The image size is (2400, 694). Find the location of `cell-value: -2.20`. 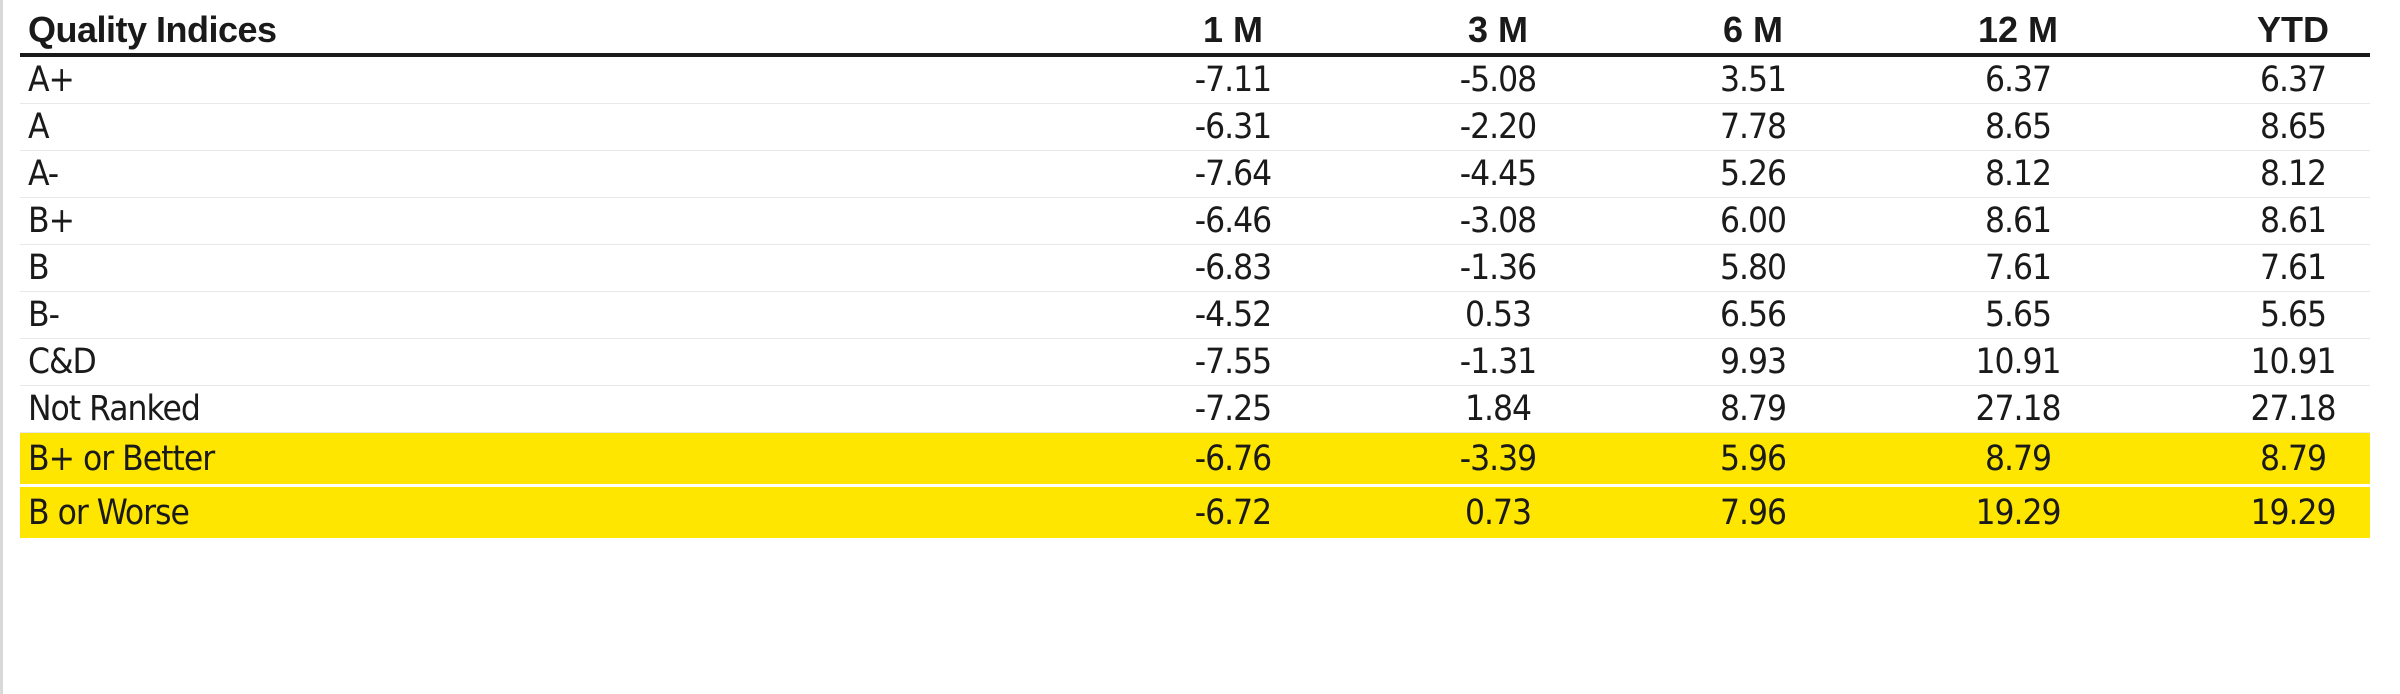

cell-value: -2.20 is located at coordinates (1498, 127).